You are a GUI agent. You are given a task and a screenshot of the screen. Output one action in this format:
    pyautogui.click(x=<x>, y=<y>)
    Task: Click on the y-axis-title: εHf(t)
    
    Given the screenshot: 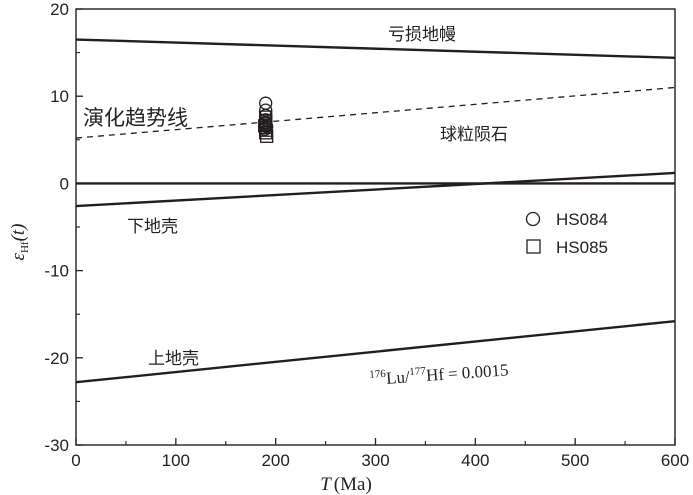 What is the action you would take?
    pyautogui.click(x=19, y=241)
    